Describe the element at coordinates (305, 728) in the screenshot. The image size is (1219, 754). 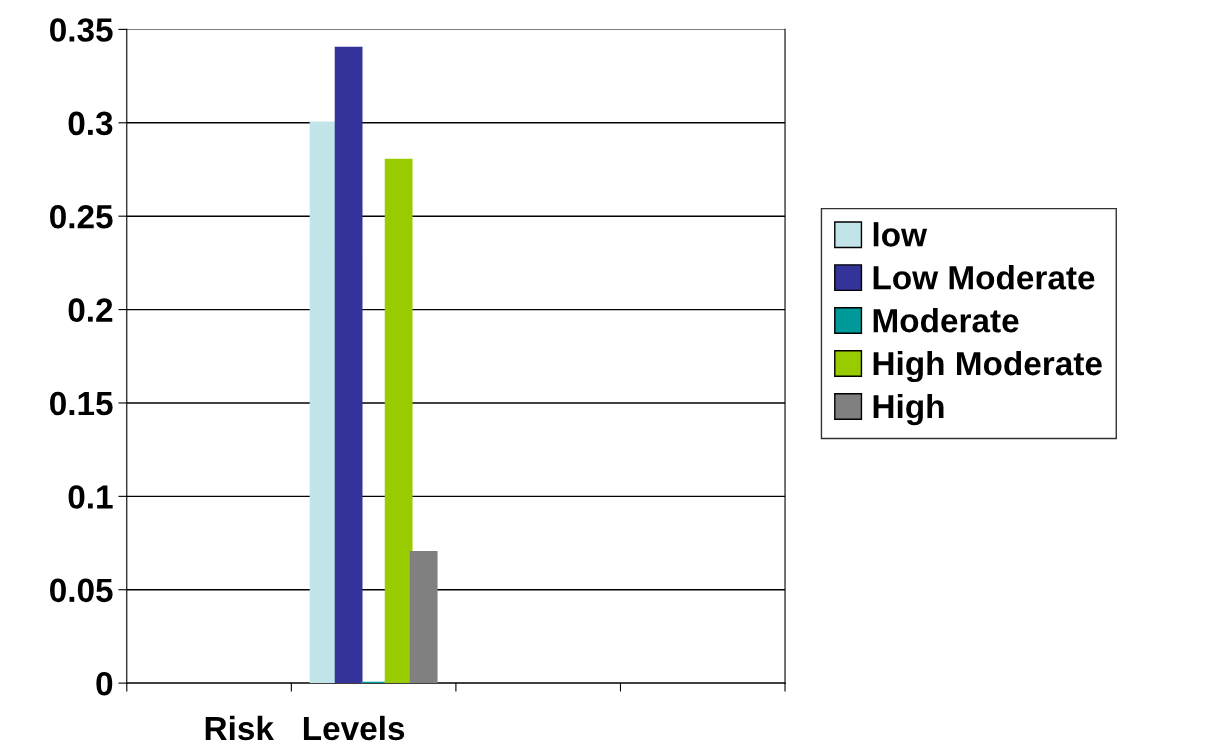
I see `x-axis-title: Risk Levels` at that location.